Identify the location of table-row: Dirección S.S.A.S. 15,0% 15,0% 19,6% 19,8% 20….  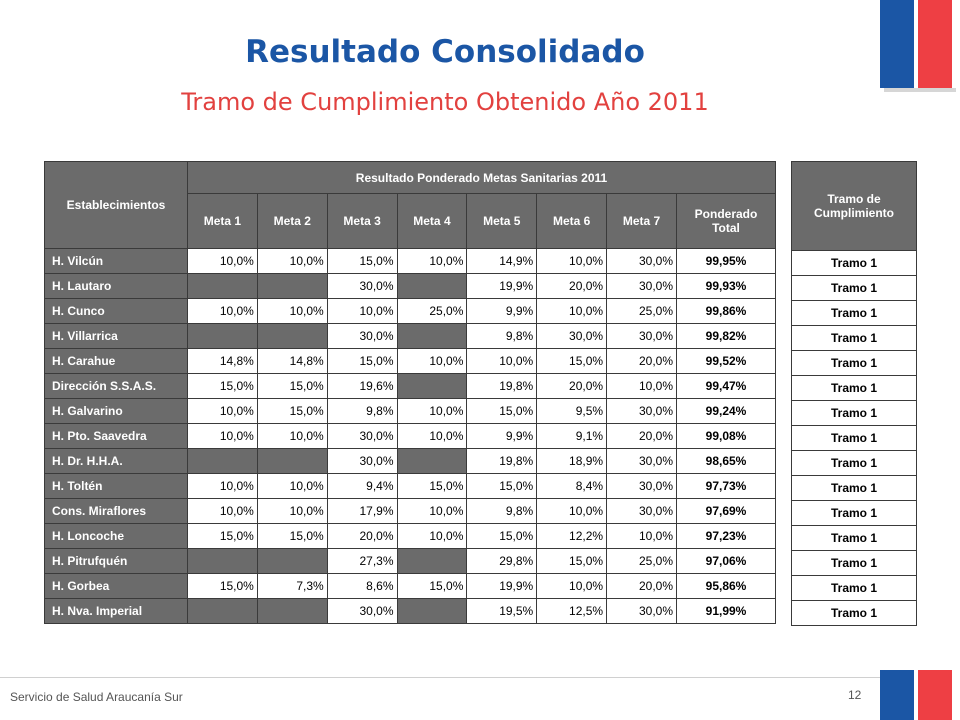
(410, 386).